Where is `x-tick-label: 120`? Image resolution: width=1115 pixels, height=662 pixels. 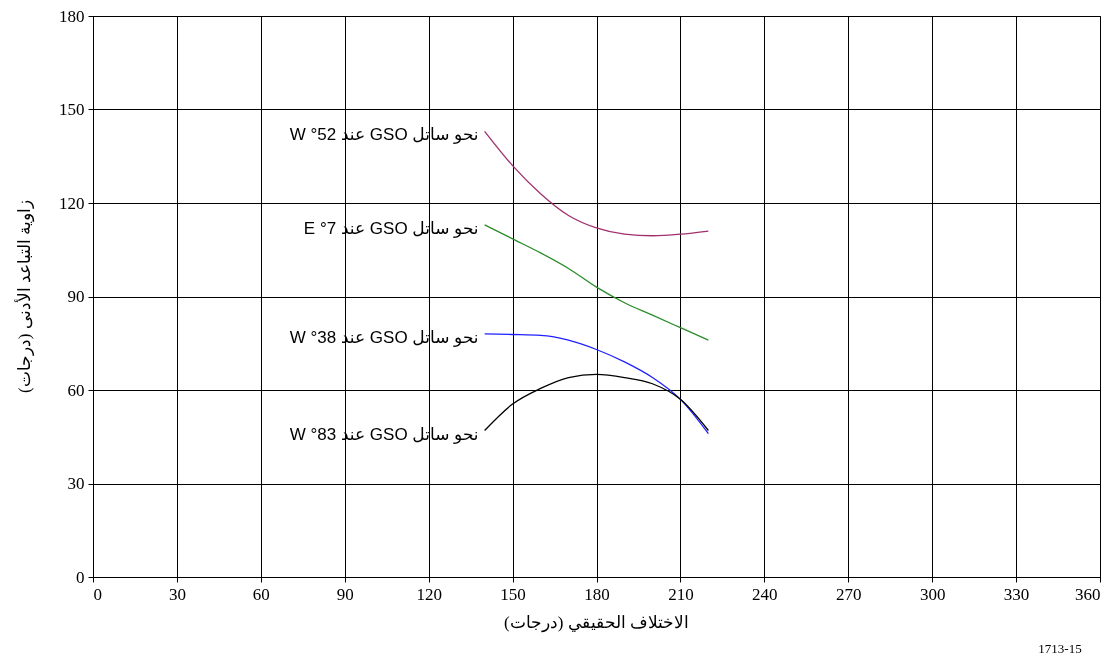 x-tick-label: 120 is located at coordinates (429, 594).